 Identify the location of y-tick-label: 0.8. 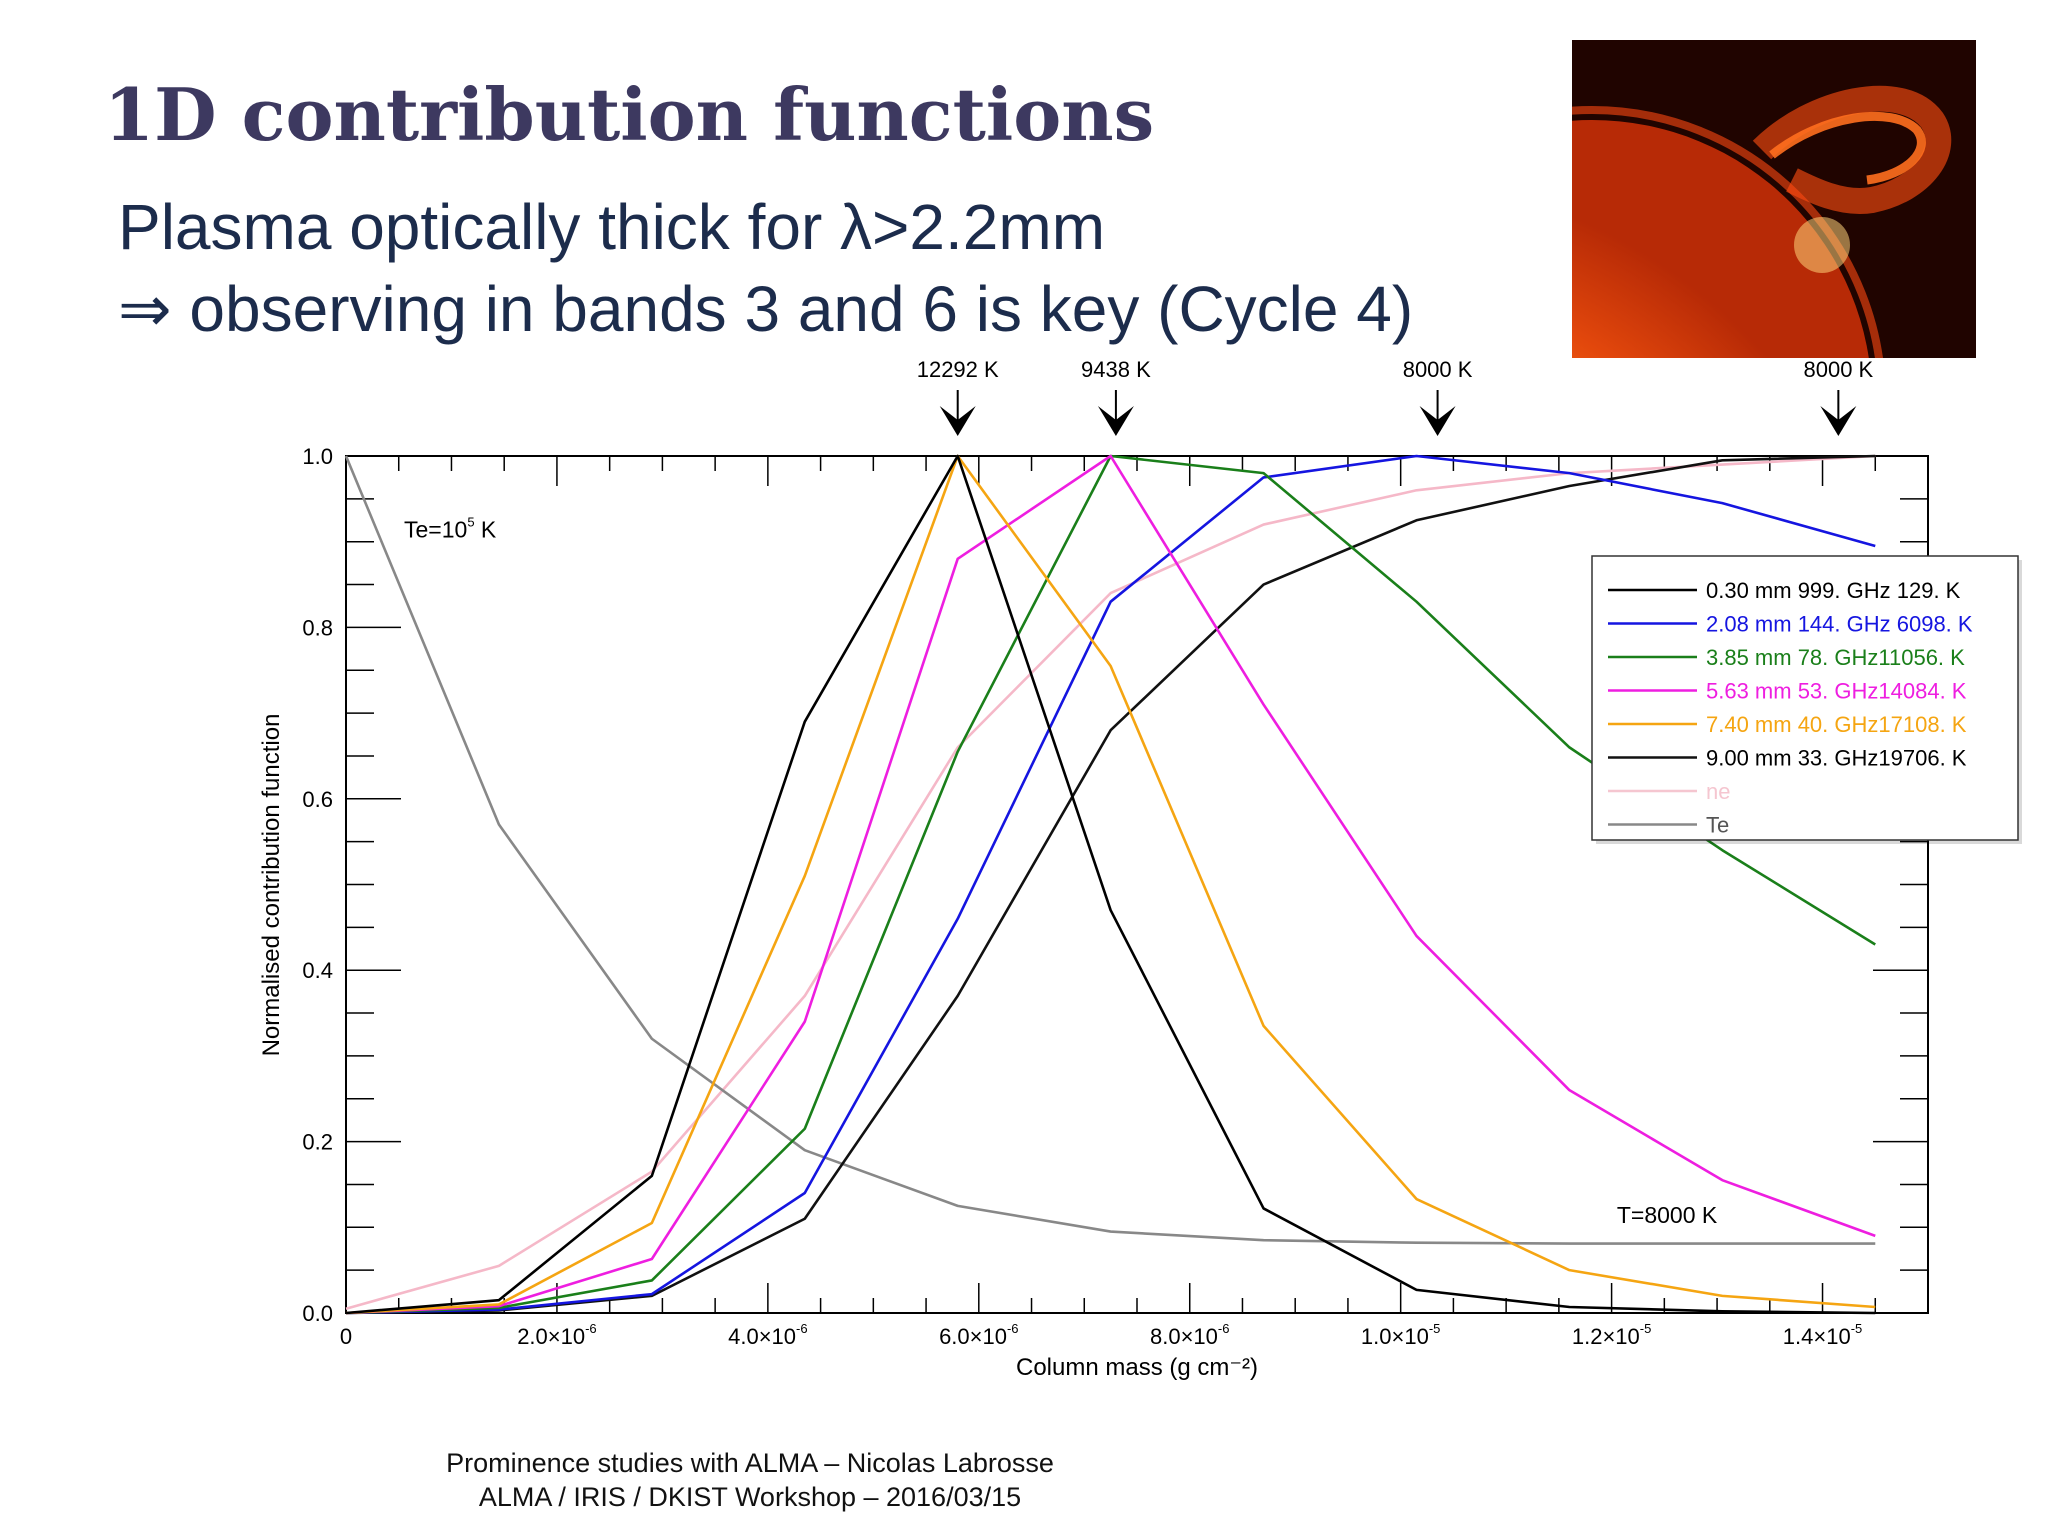
(317, 627).